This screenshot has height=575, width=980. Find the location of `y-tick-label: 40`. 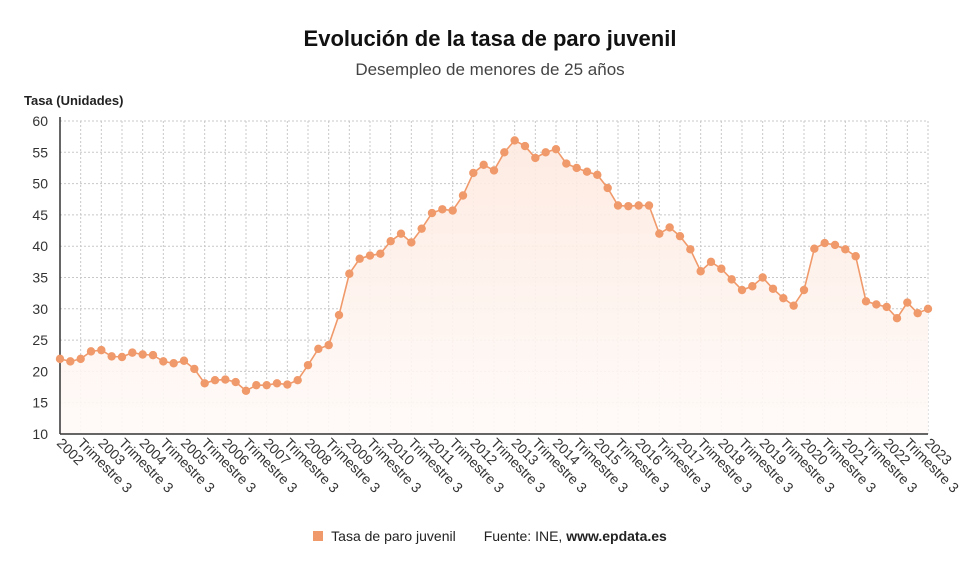

y-tick-label: 40 is located at coordinates (40, 246).